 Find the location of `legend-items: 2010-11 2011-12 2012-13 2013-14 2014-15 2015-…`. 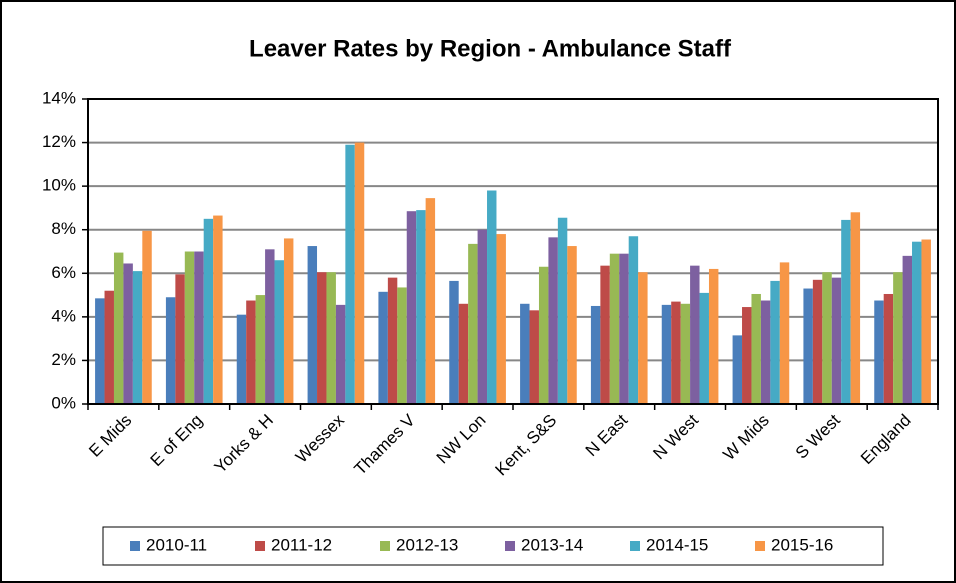

legend-items: 2010-11 2011-12 2012-13 2013-14 2014-15 2015-… is located at coordinates (481, 544).